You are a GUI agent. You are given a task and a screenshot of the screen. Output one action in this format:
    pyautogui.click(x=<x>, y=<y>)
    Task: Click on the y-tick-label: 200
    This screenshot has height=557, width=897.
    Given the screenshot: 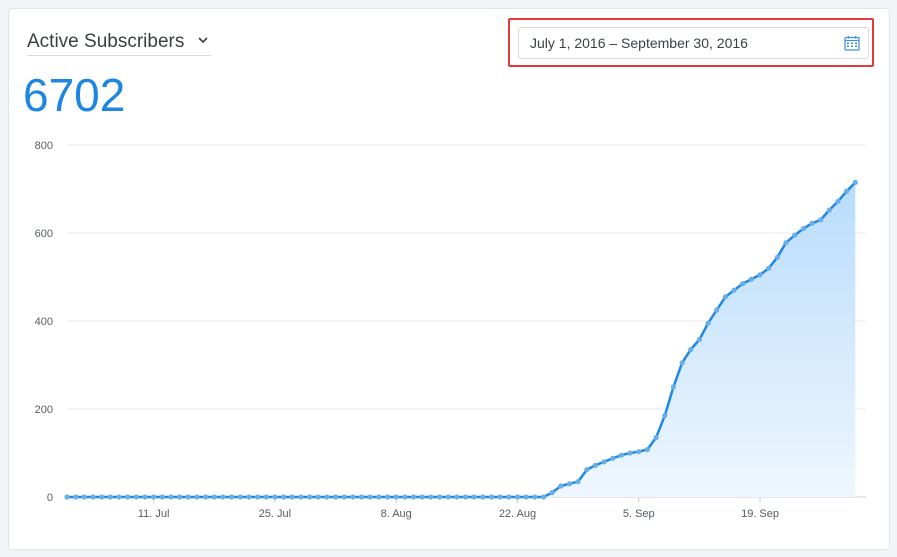 What is the action you would take?
    pyautogui.click(x=44, y=410)
    